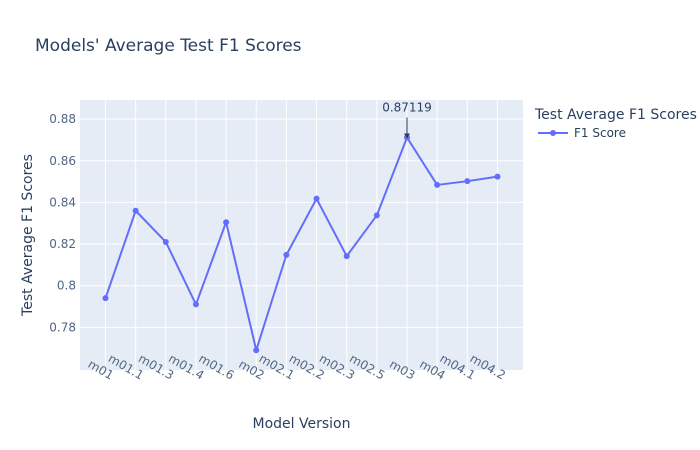 The image size is (700, 450). What do you see at coordinates (66, 286) in the screenshot?
I see `y-tick-label: 0.8` at bounding box center [66, 286].